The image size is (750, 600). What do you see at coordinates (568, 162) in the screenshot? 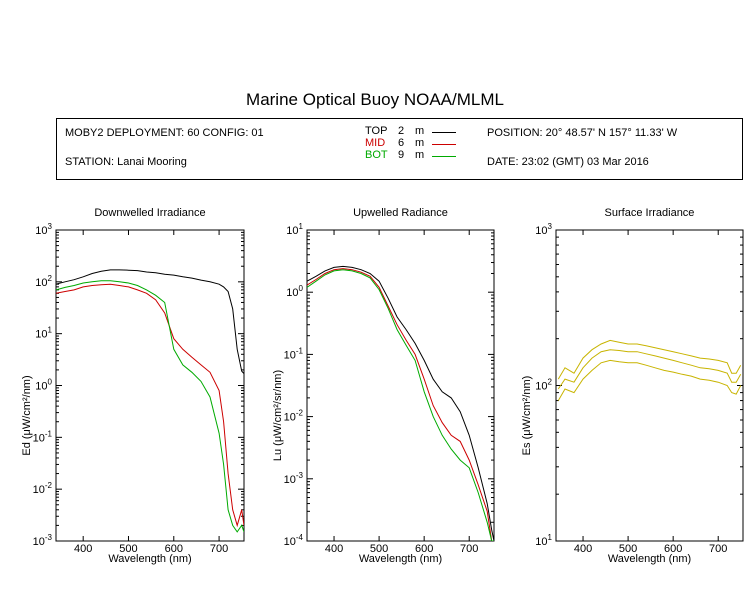
I see `date-label: DATE: 23:02 (GMT) 03 Mar 2016` at bounding box center [568, 162].